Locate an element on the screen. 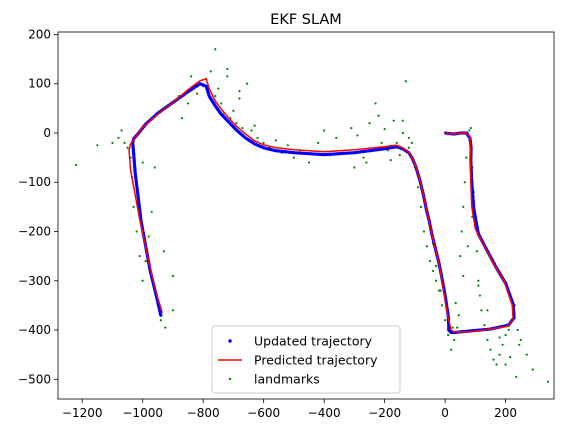 Image resolution: width=572 pixels, height=435 pixels. y-tick-label: 100 is located at coordinates (39, 84).